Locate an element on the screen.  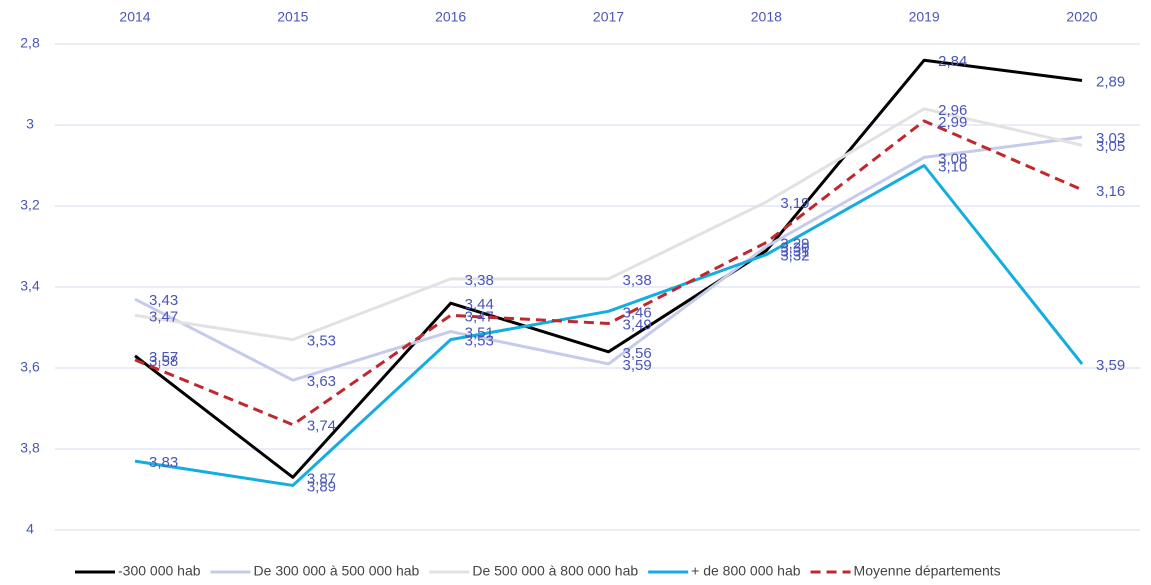
x-tick-label: 2019 is located at coordinates (924, 17).